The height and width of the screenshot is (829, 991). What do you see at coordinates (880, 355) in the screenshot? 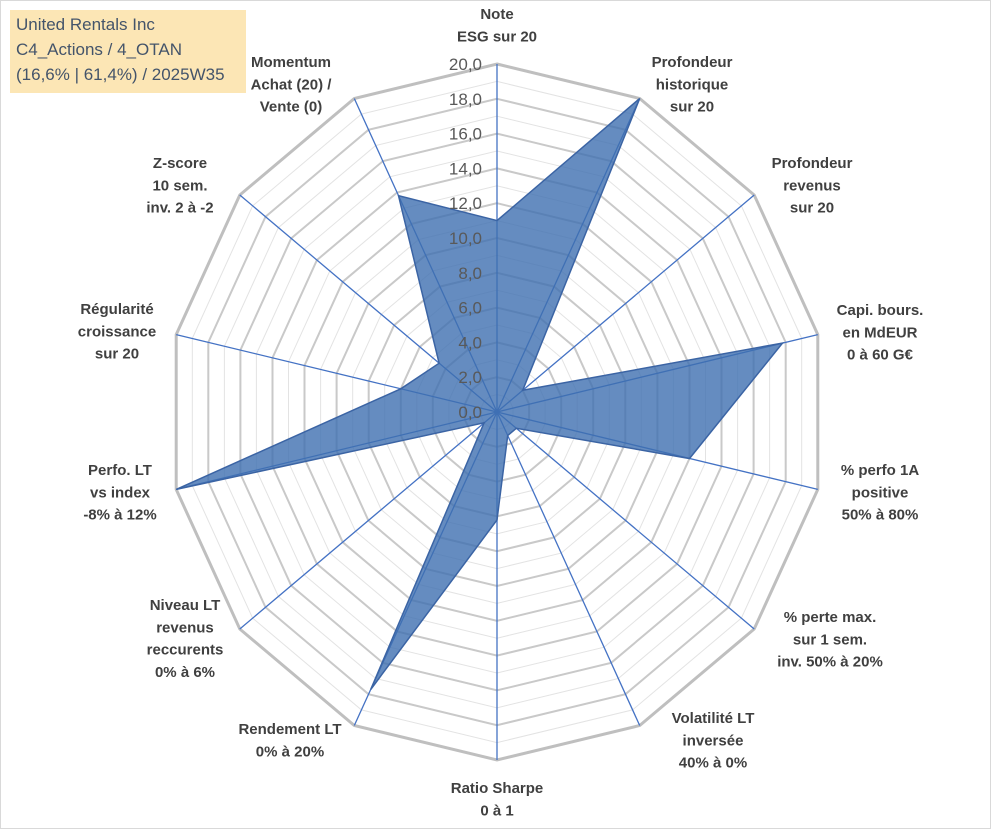
I see `axis-label-line: 0 à 60 G€` at bounding box center [880, 355].